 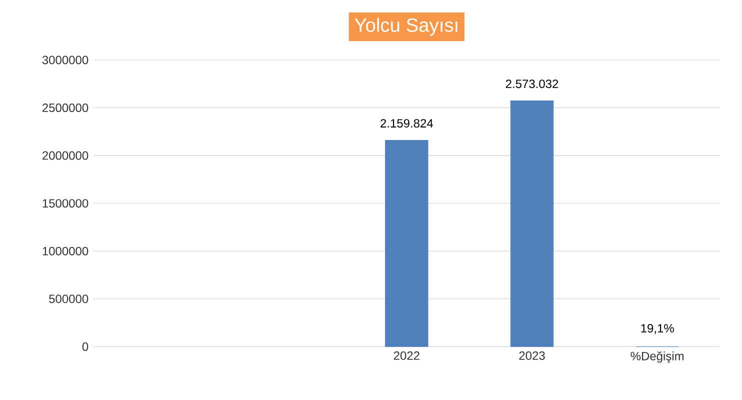 I want to click on y-tick-label: 3000000, so click(x=65, y=60).